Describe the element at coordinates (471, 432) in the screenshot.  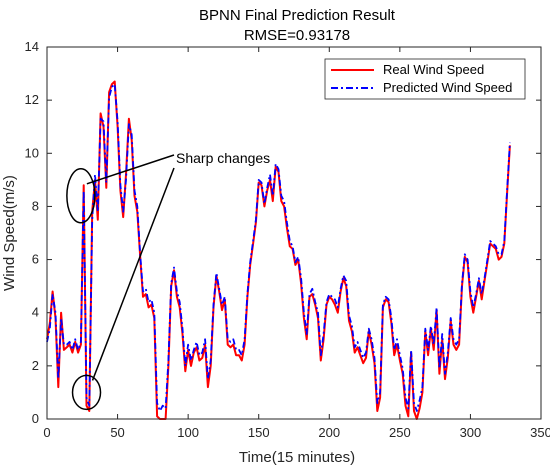
I see `x-tick-label: 300` at that location.